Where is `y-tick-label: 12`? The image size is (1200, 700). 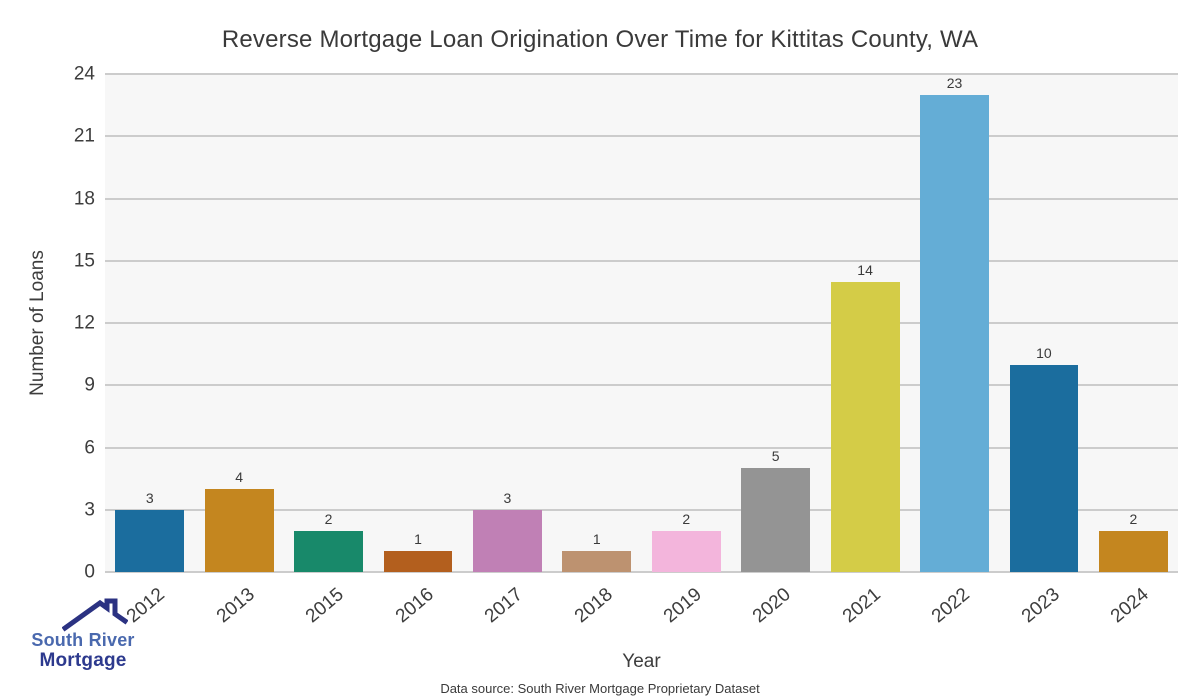 y-tick-label: 12 is located at coordinates (84, 323).